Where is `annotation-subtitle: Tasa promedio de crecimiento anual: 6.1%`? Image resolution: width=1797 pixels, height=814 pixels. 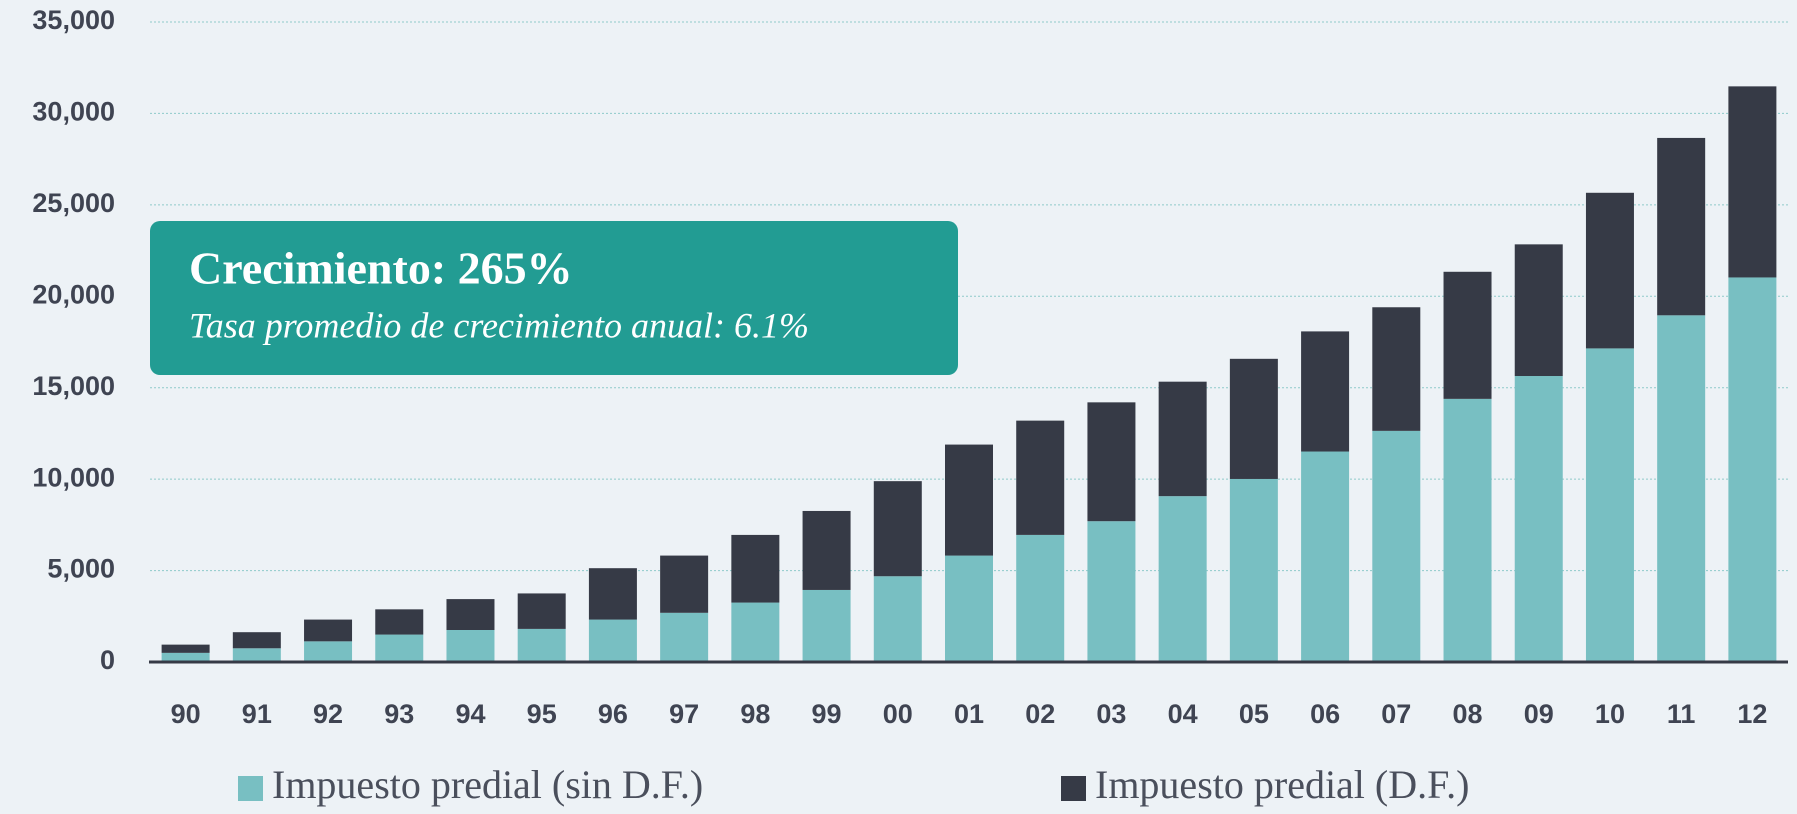 annotation-subtitle: Tasa promedio de crecimiento anual: 6.1% is located at coordinates (499, 325).